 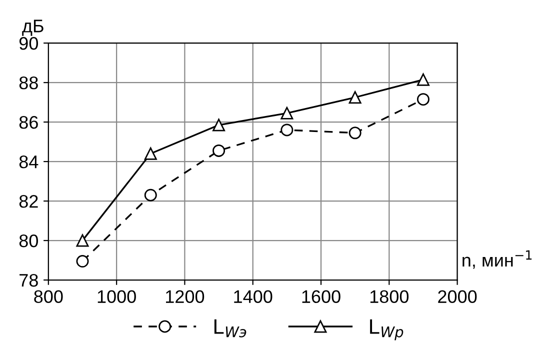 What do you see at coordinates (28, 83) in the screenshot?
I see `y-tick-label: 88` at bounding box center [28, 83].